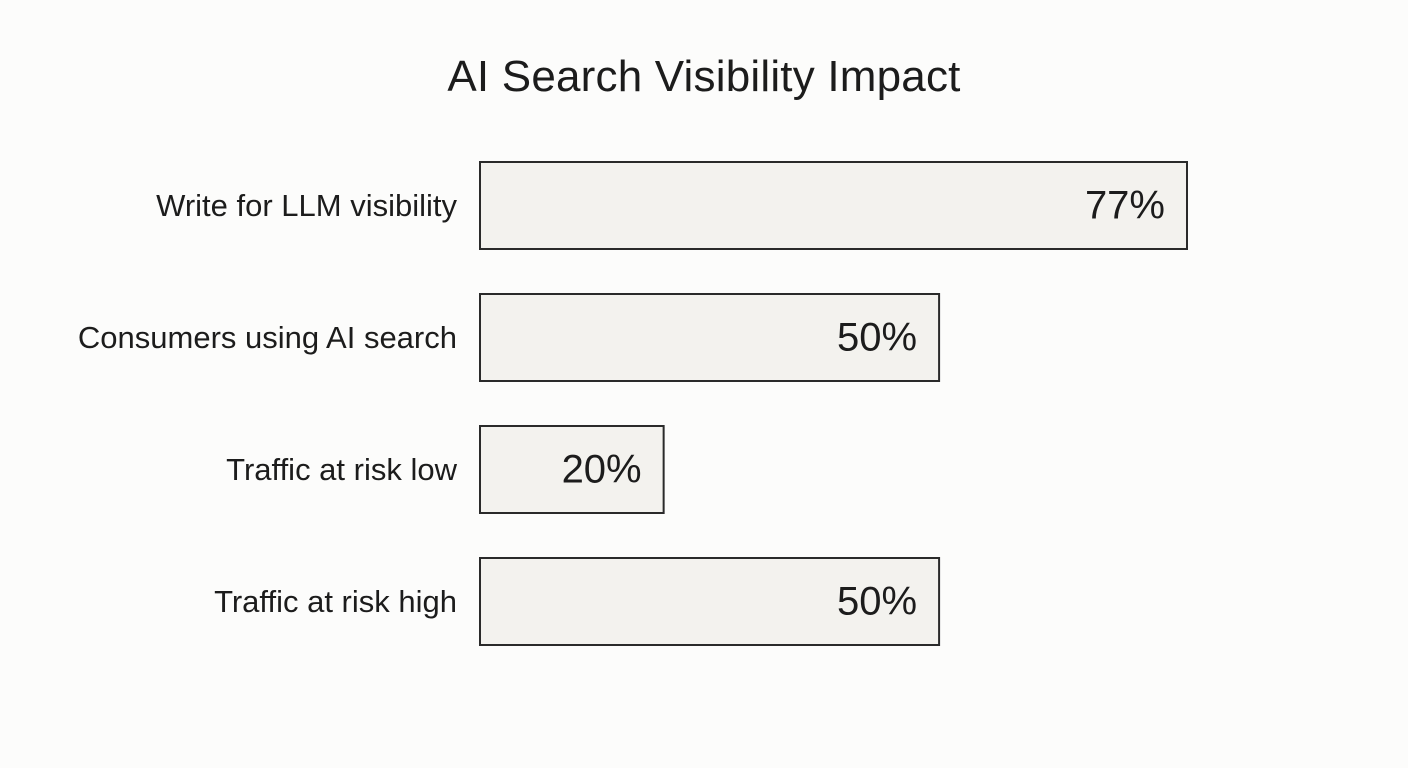 This screenshot has height=768, width=1408. I want to click on category-label-4: Traffic at risk high, so click(335, 601).